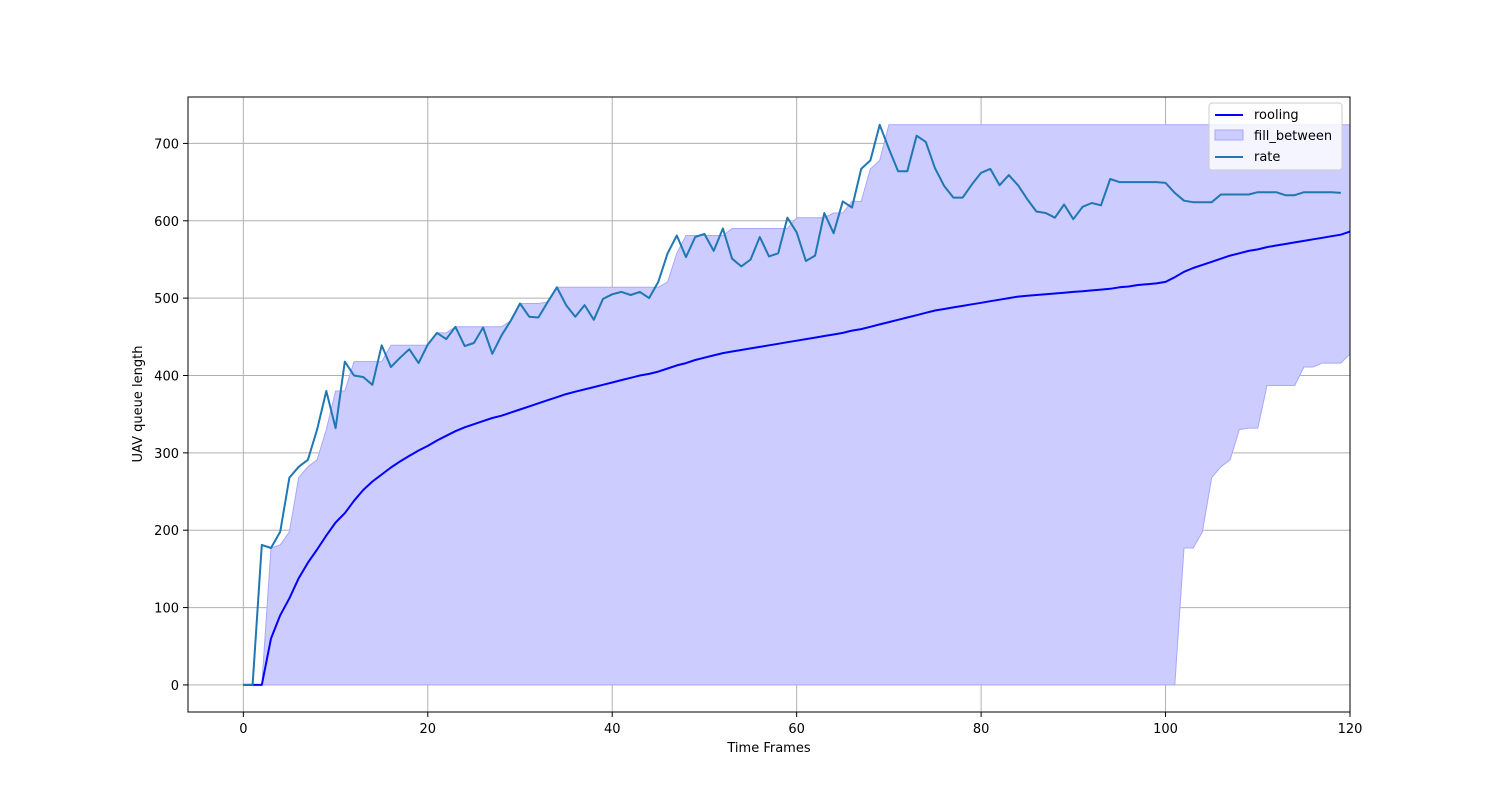 The height and width of the screenshot is (800, 1500). Describe the element at coordinates (175, 686) in the screenshot. I see `y-tick-label: 0` at that location.